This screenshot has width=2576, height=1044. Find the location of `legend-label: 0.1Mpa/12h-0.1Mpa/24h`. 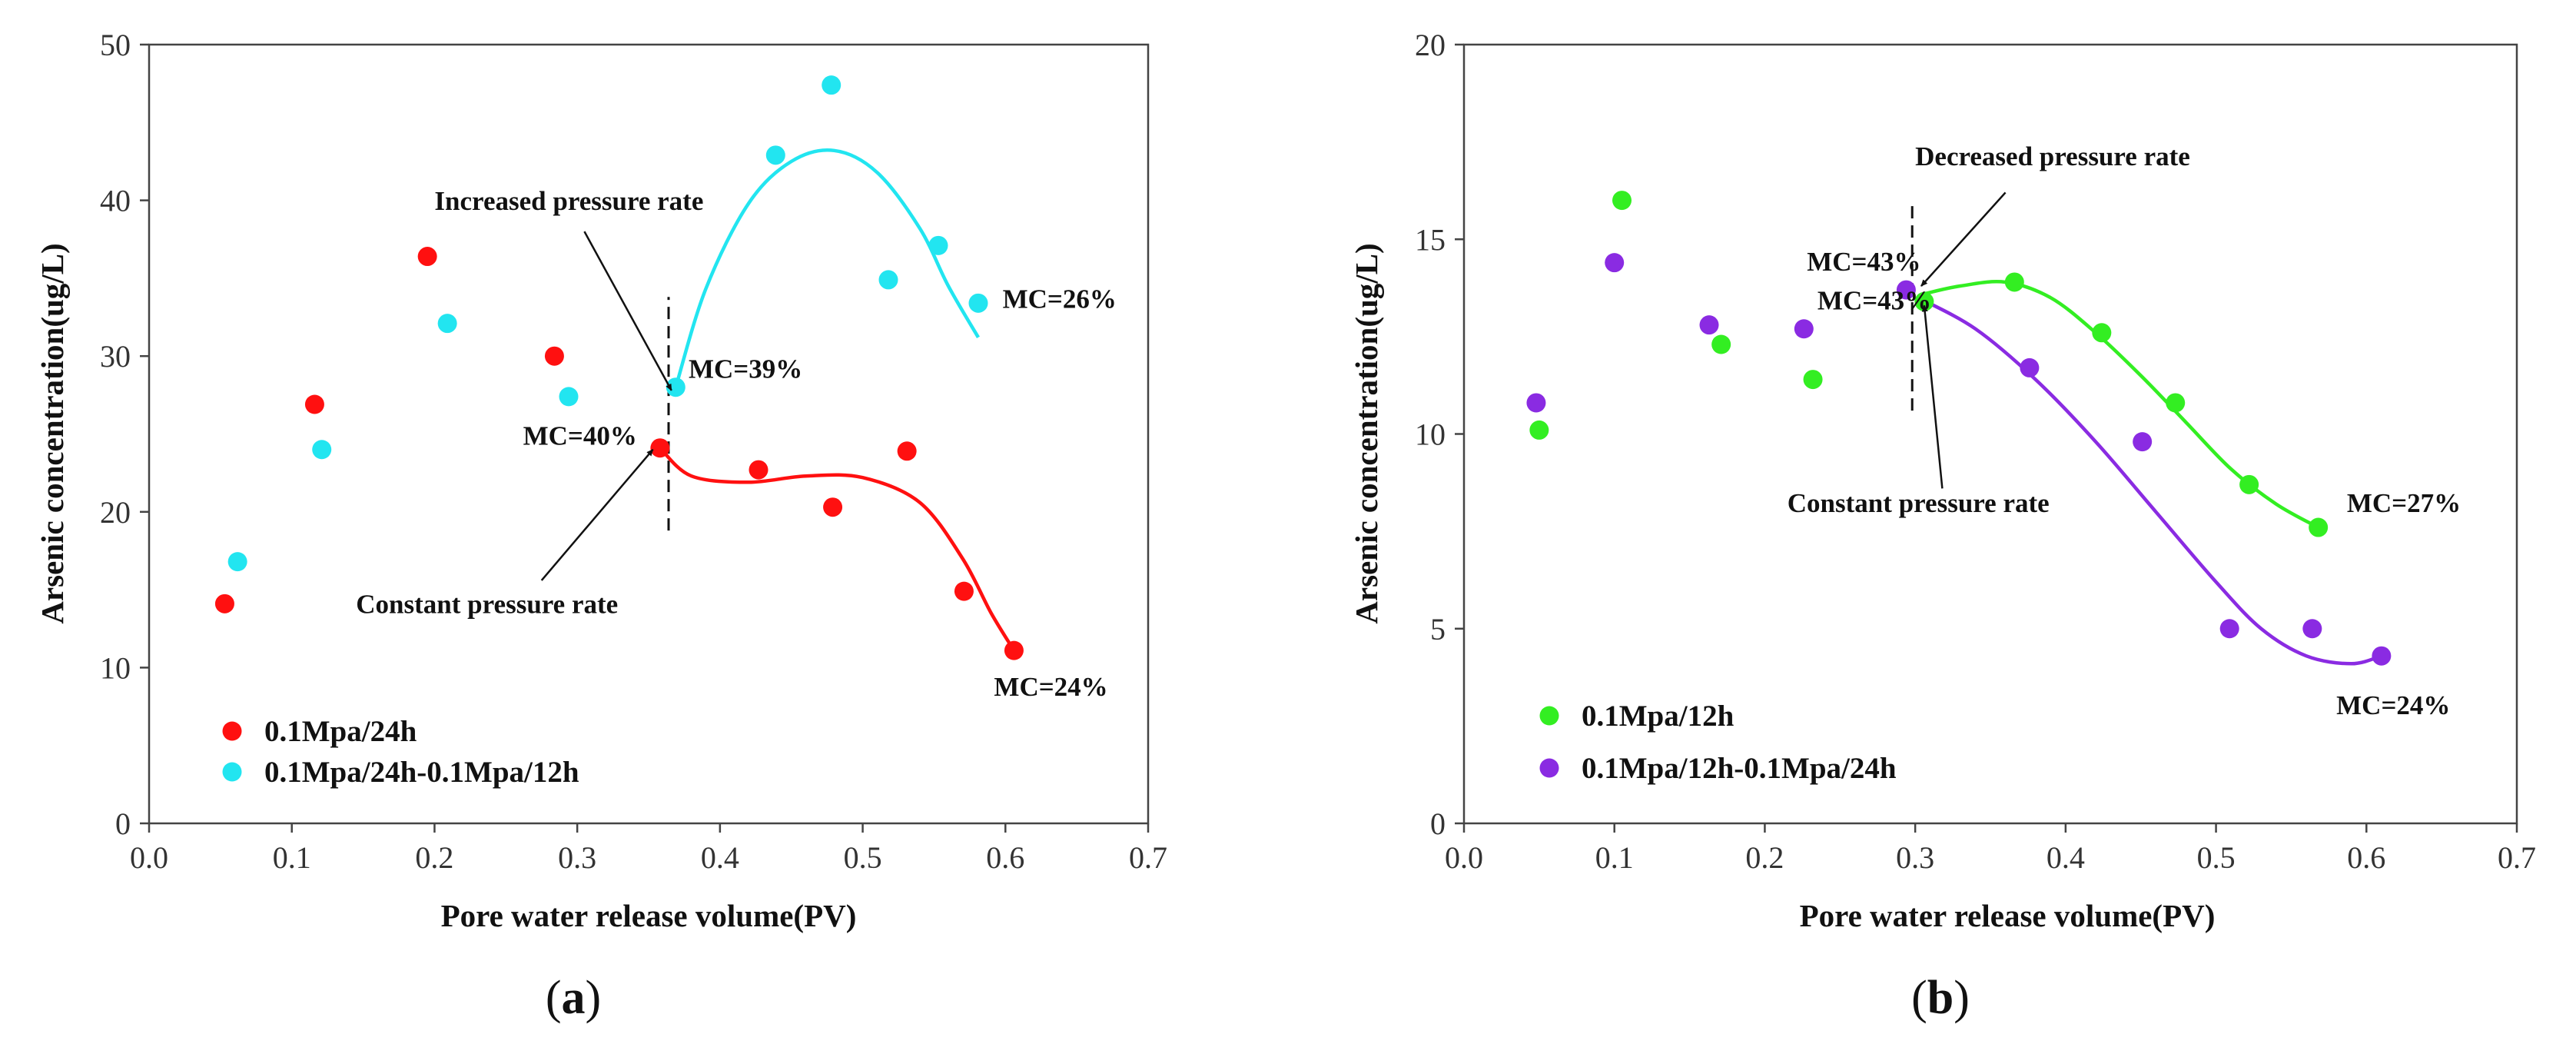

legend-label: 0.1Mpa/12h-0.1Mpa/24h is located at coordinates (1739, 769).